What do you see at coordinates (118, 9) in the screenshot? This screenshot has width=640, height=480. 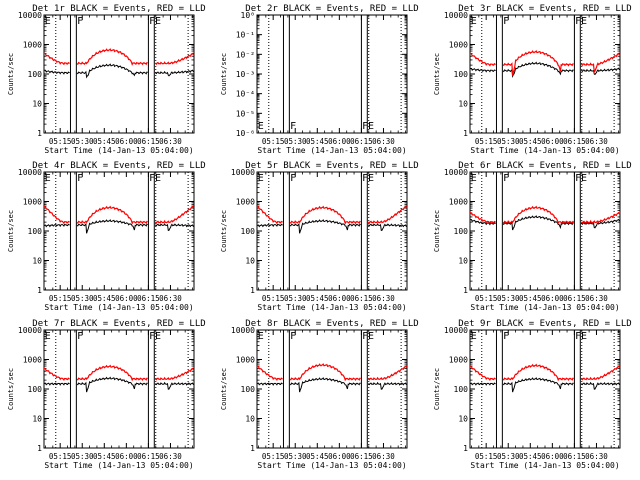 I see `panel-title: Det 1r BLACK = Events, RED = LLD` at bounding box center [118, 9].